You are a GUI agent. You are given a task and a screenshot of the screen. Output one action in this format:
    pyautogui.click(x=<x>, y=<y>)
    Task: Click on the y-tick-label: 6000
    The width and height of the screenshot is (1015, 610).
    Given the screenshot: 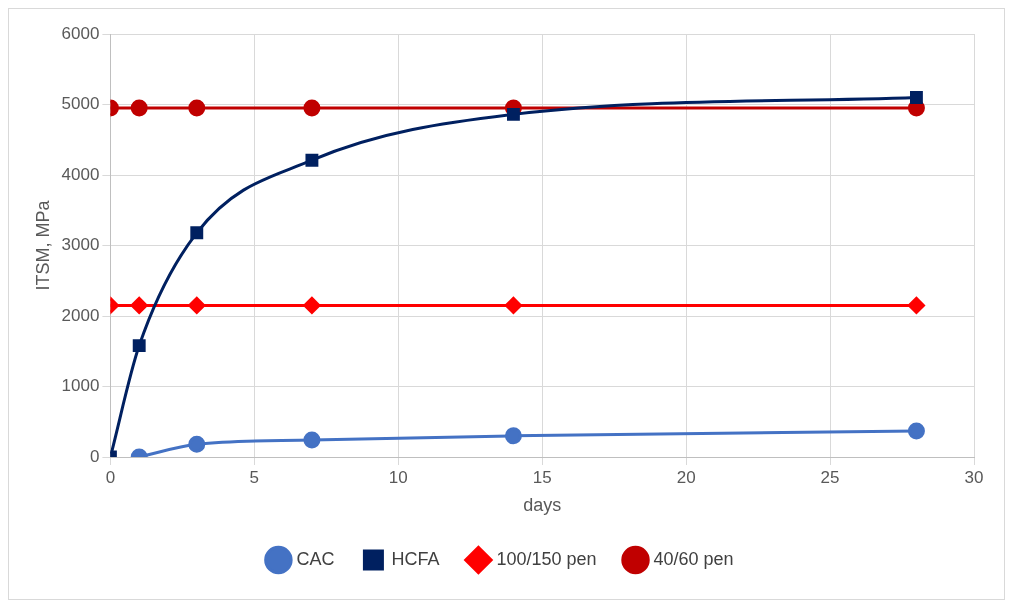 What is the action you would take?
    pyautogui.click(x=80, y=33)
    